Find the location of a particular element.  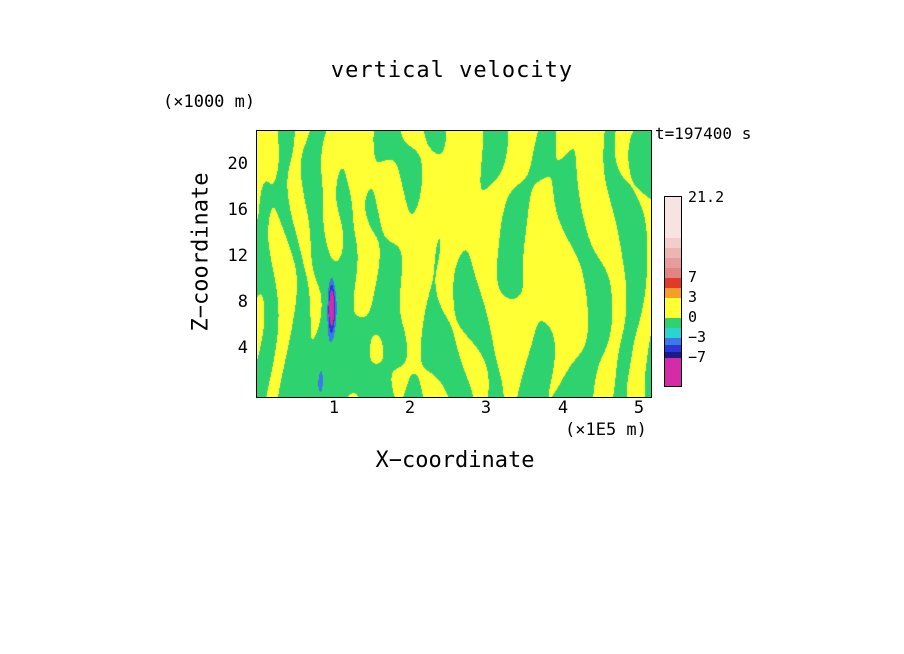

x-tick-label: 1 is located at coordinates (334, 408).